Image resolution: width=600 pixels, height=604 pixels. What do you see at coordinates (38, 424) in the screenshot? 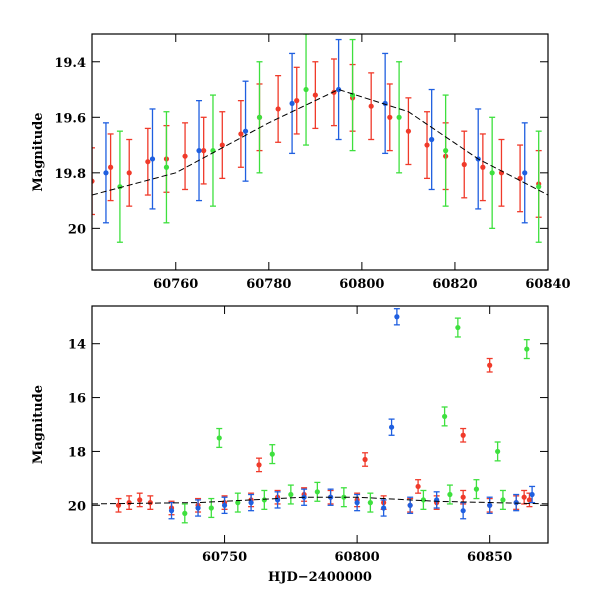
I see `bottom-ylabel: Magnitude` at bounding box center [38, 424].